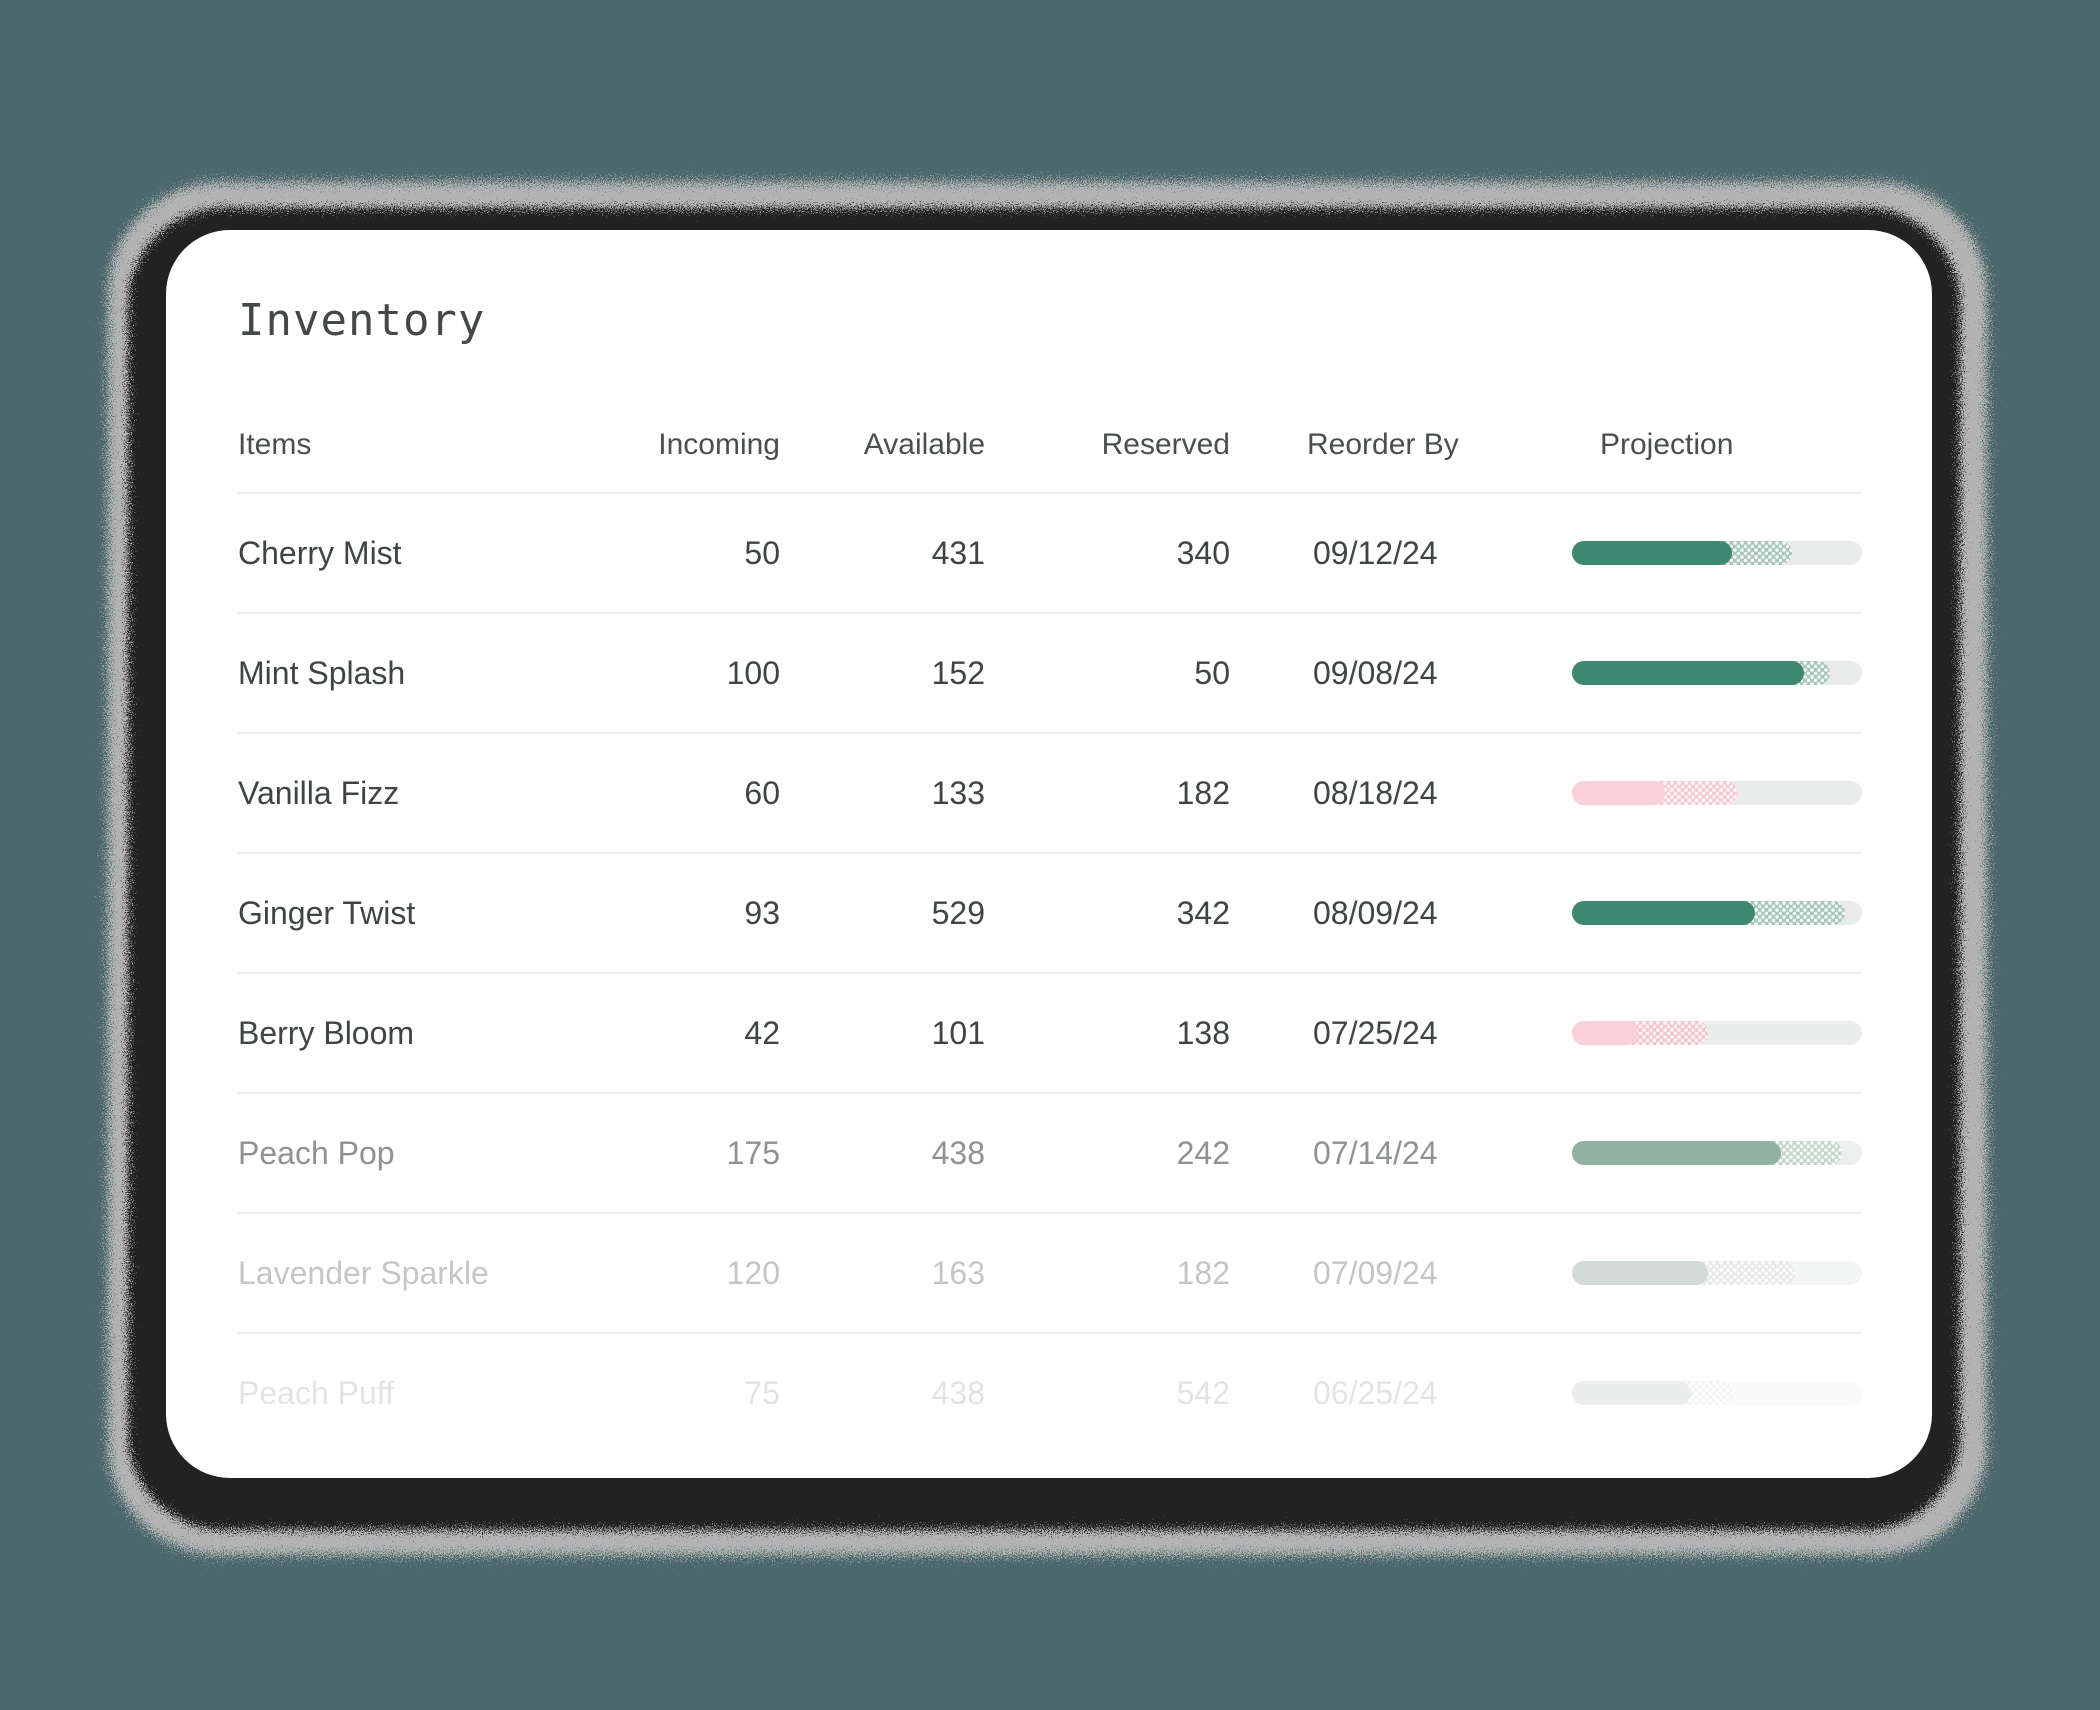 This screenshot has width=2100, height=1710. Describe the element at coordinates (1375, 792) in the screenshot. I see `reorder-by-value: 08/18/24` at that location.